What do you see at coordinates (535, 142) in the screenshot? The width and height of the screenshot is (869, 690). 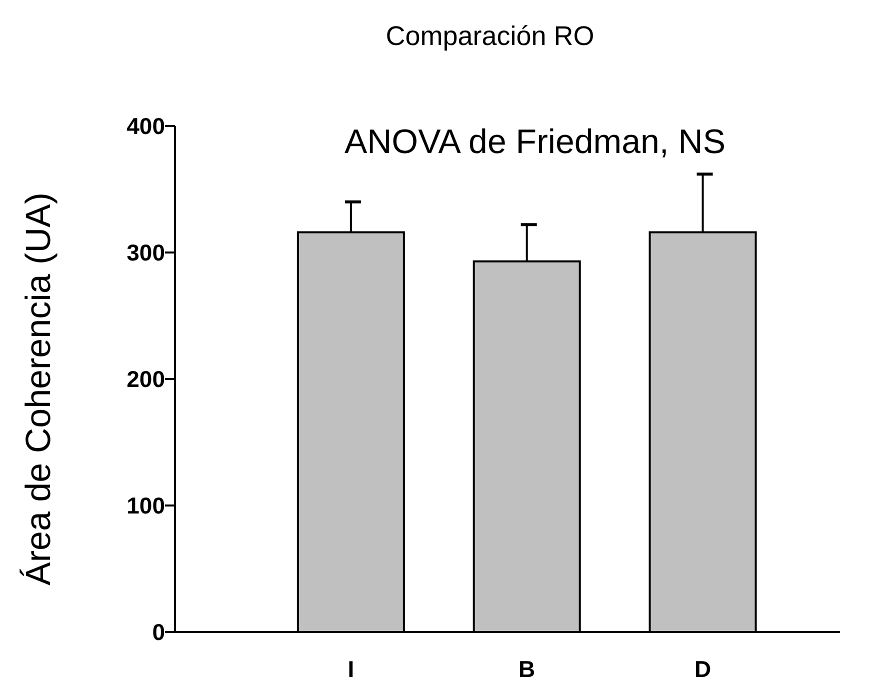 I see `annotation: ANOVA de Friedman, NS` at bounding box center [535, 142].